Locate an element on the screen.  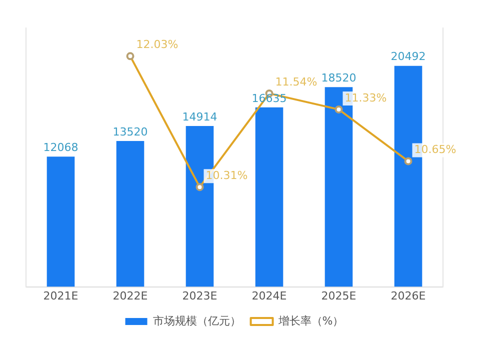
data-label: 10.31% is located at coordinates (227, 175).